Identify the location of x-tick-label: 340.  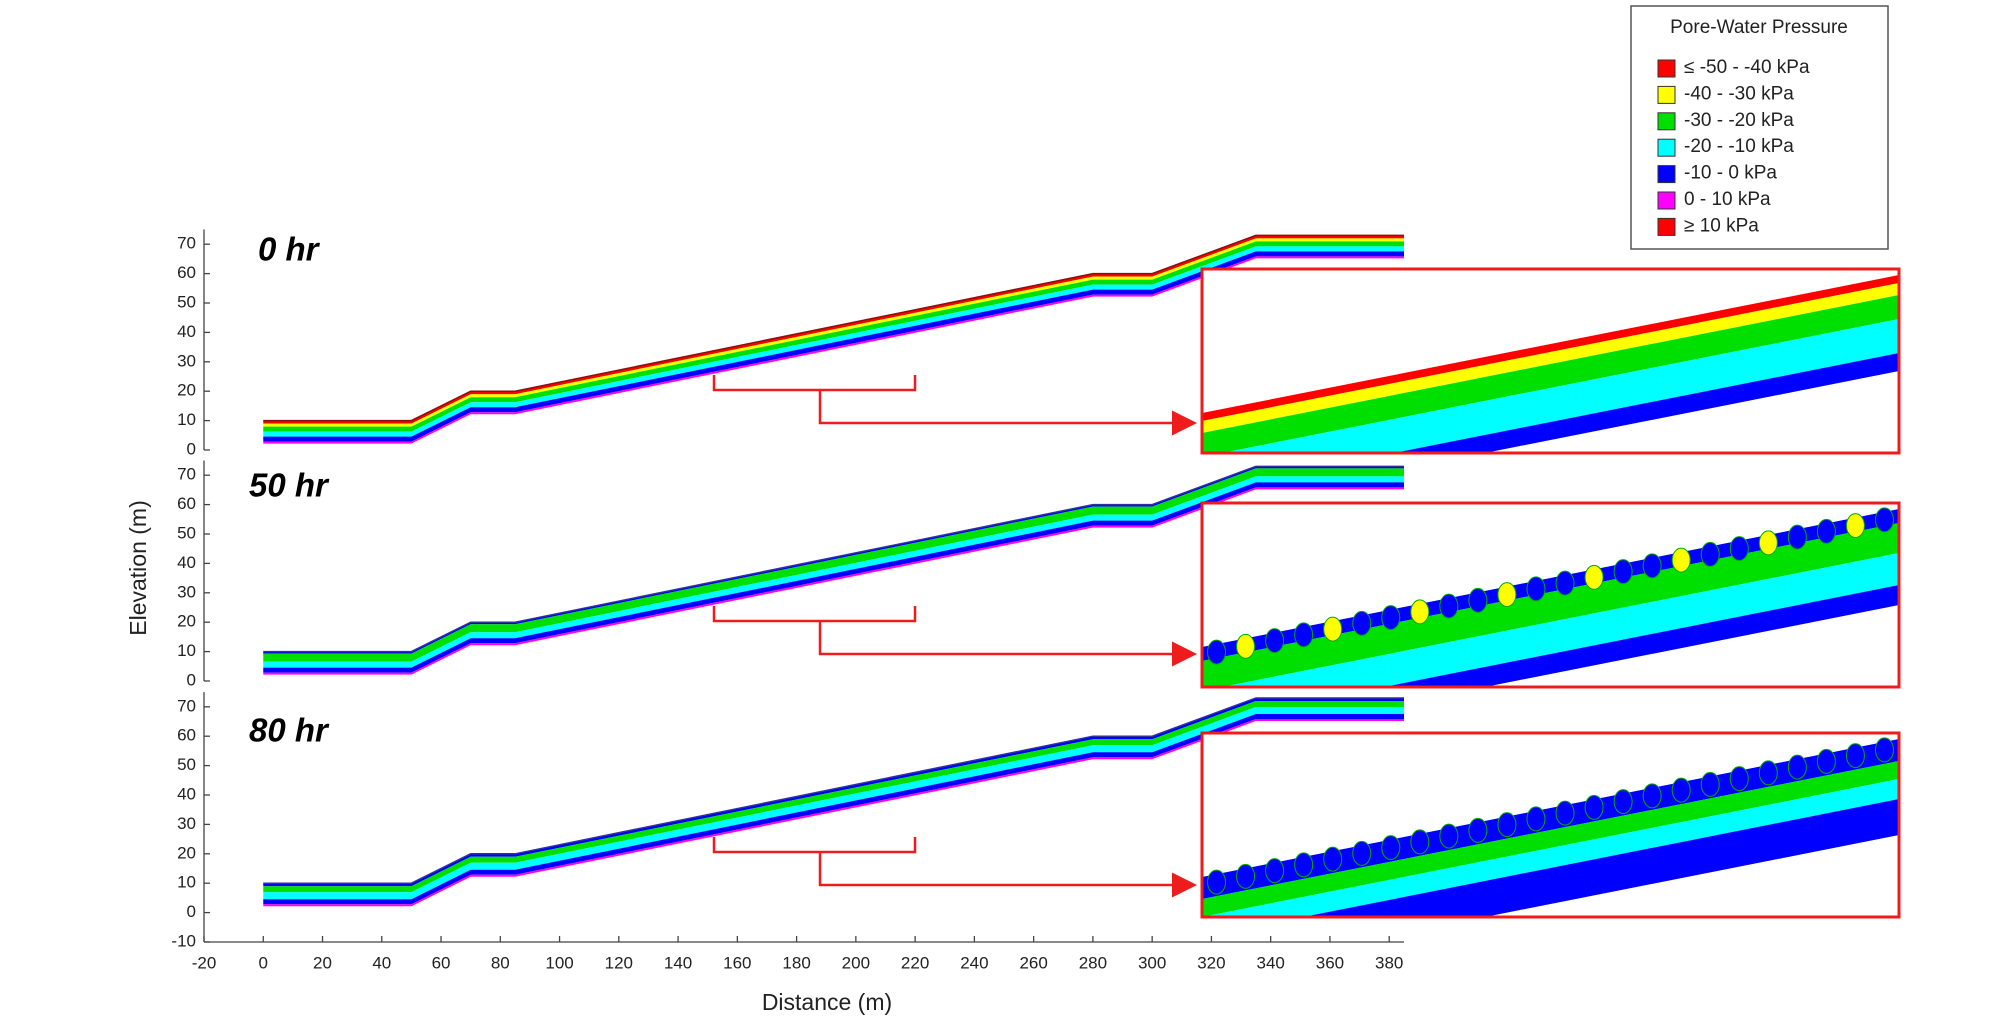
(1270, 962).